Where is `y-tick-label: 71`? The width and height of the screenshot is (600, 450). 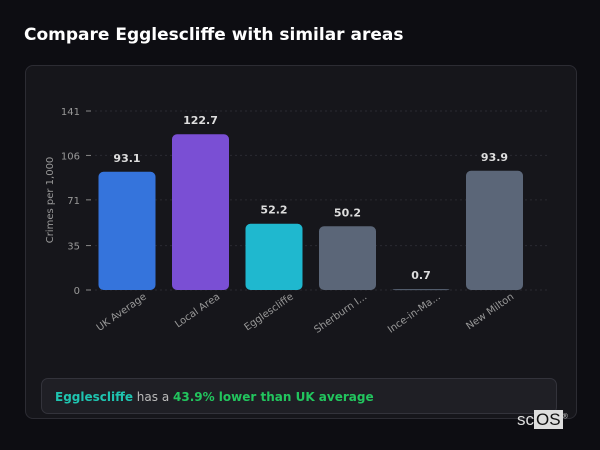 y-tick-label: 71 is located at coordinates (73, 201).